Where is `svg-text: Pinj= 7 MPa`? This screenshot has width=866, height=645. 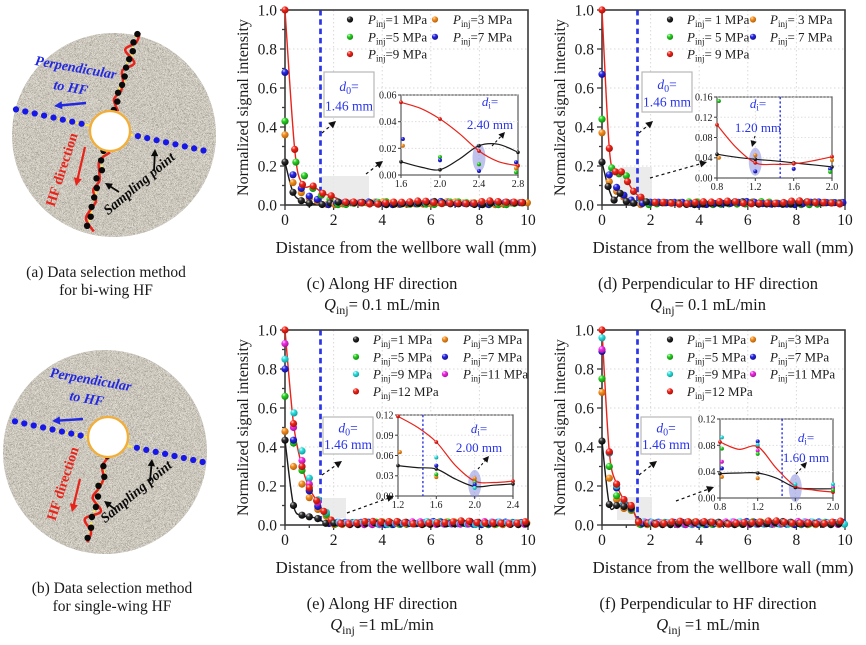
svg-text: Pinj= 7 MPa is located at coordinates (801, 37).